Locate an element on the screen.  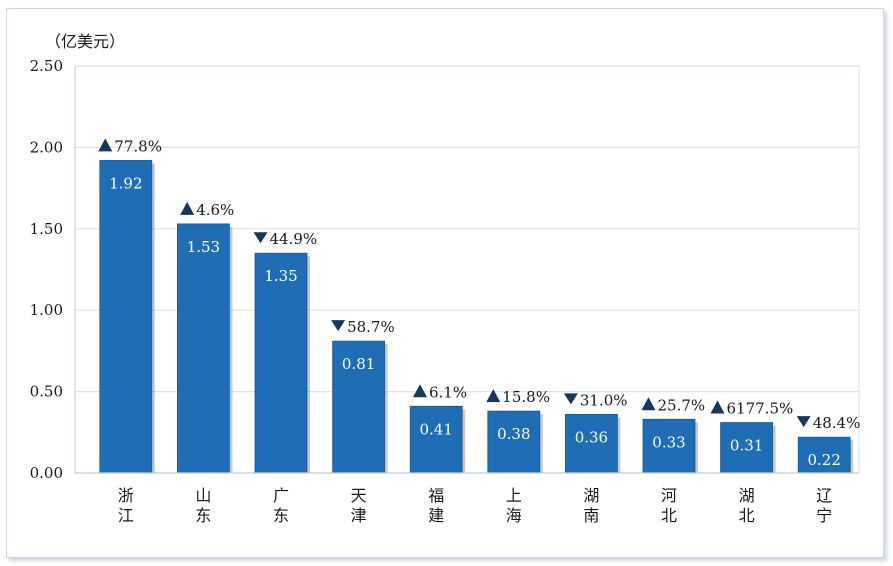
change-percent: 48.4% is located at coordinates (837, 423).